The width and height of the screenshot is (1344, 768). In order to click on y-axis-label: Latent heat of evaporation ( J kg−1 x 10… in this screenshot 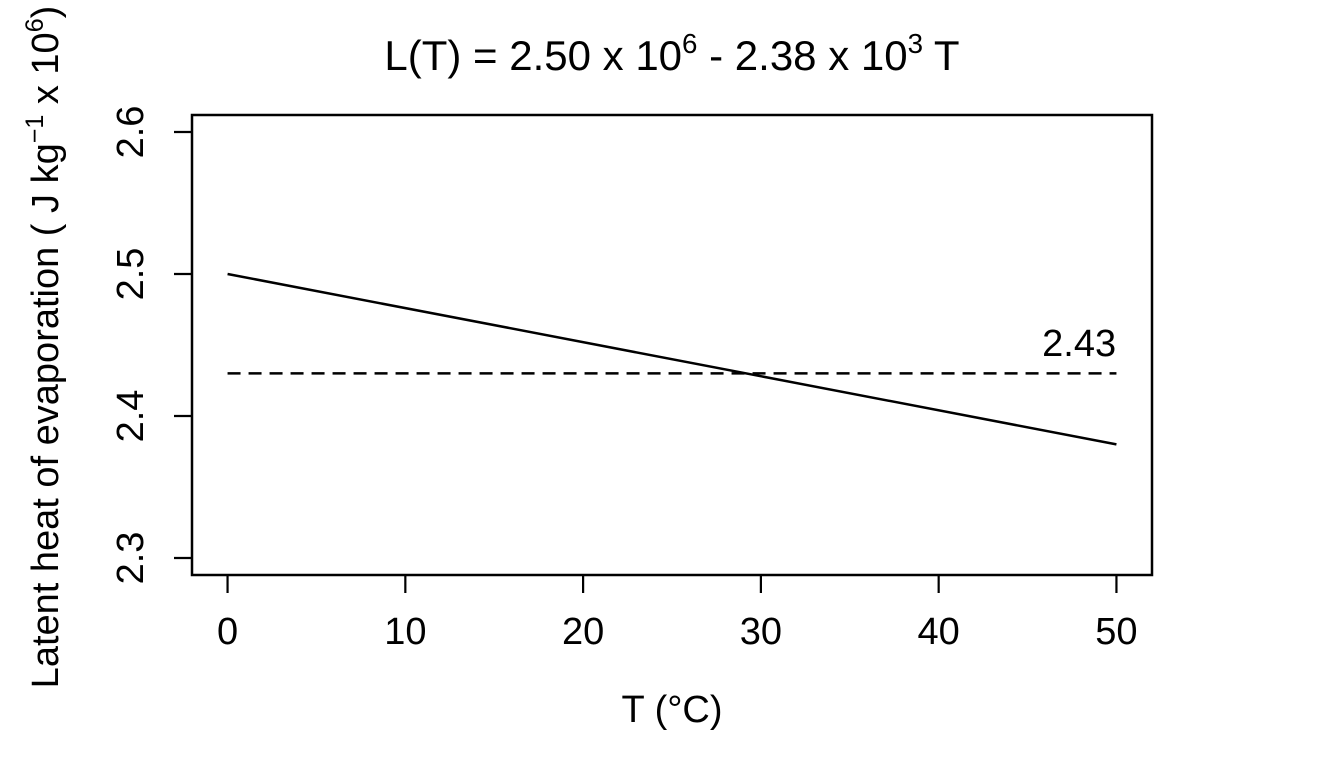, I will do `click(46, 347)`.